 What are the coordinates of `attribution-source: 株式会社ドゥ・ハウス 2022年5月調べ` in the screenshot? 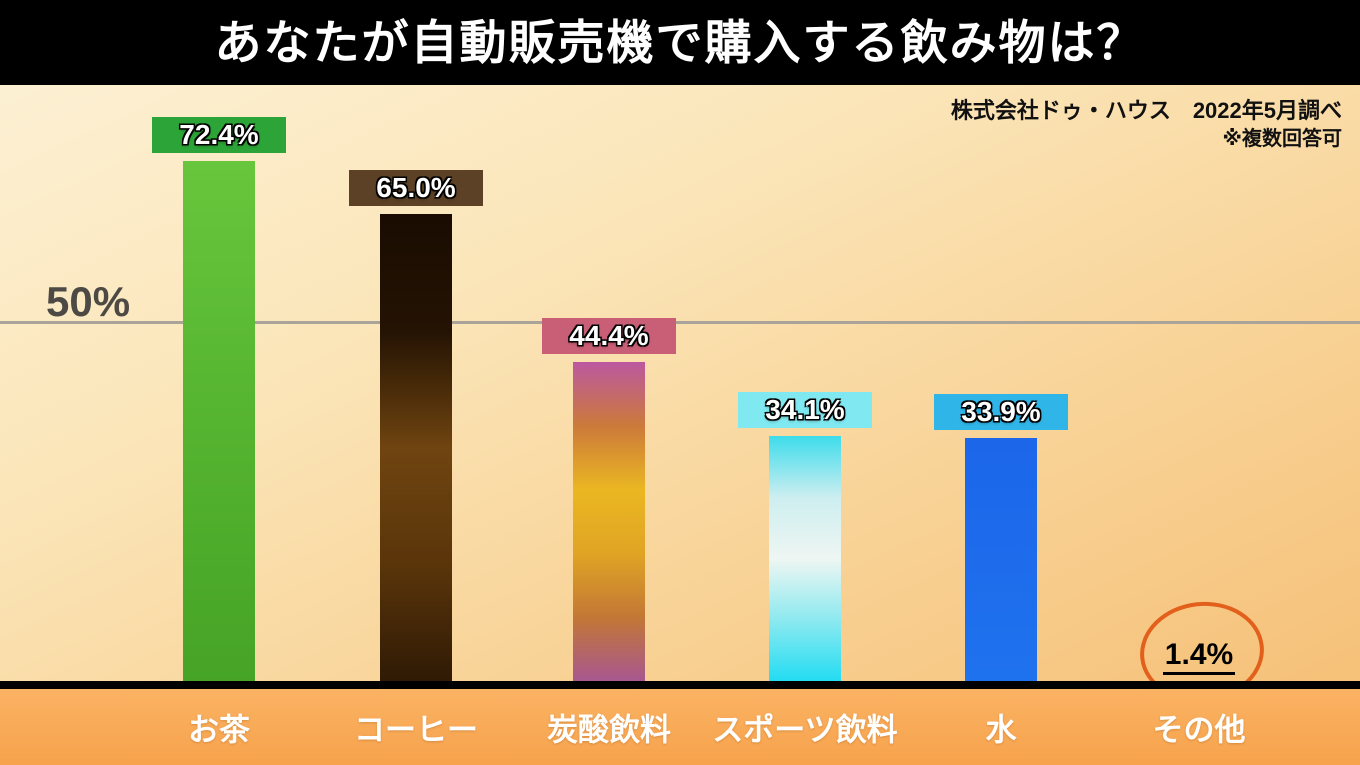 It's located at (1146, 110).